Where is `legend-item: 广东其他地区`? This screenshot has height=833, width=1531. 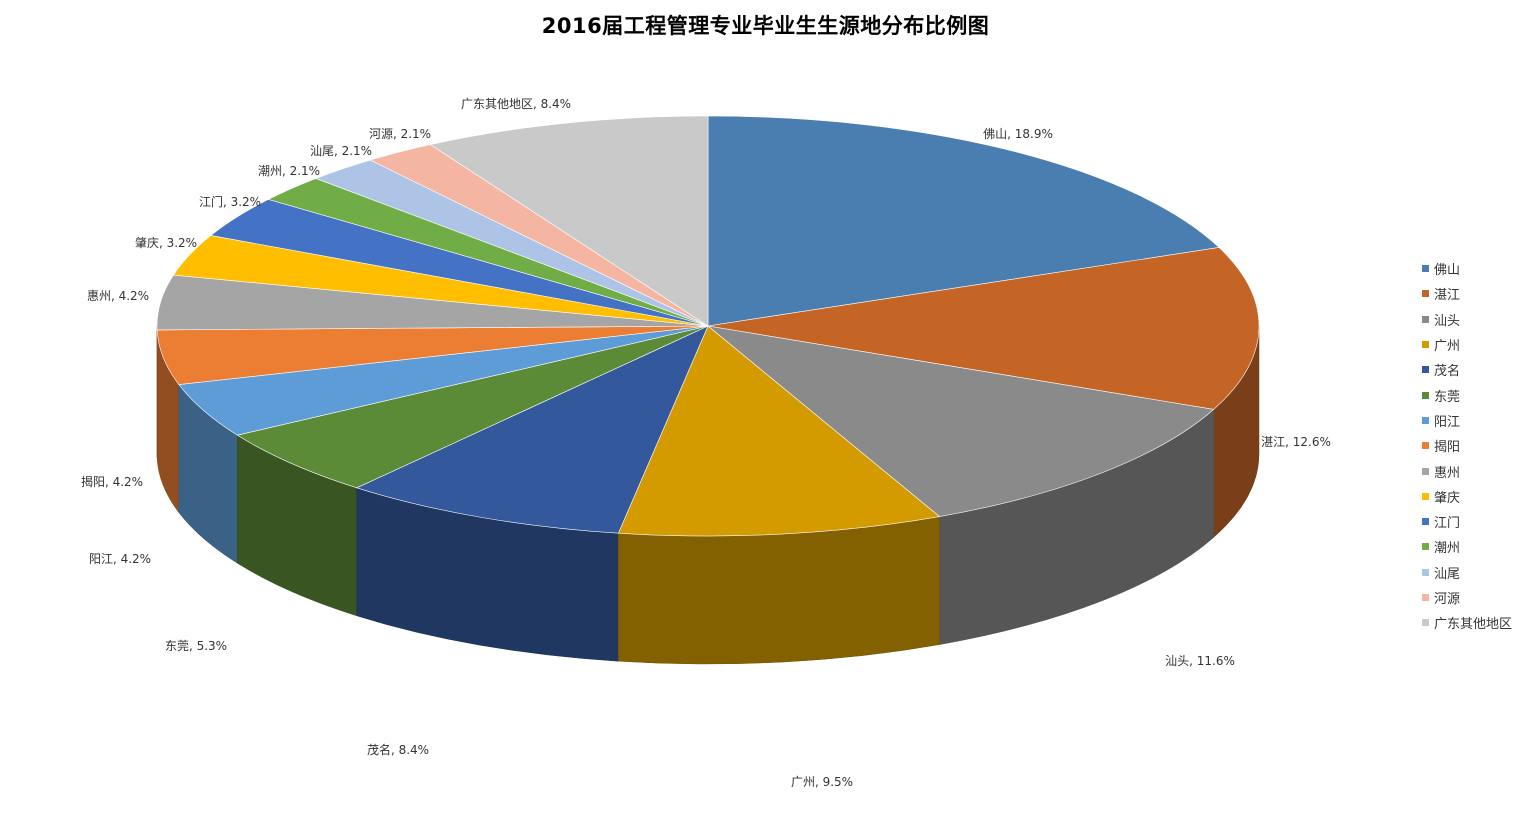
legend-item: 广东其他地区 is located at coordinates (1467, 622).